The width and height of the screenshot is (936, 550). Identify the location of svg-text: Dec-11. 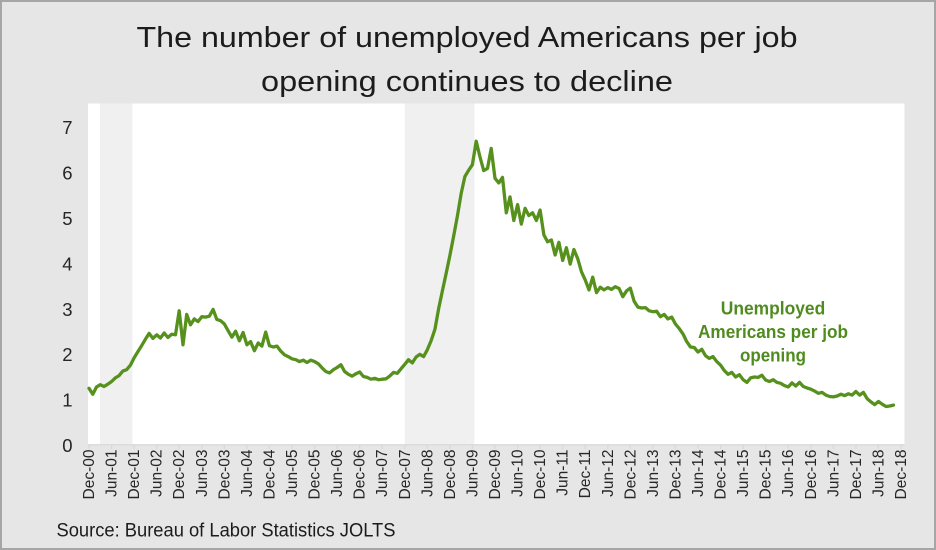
(585, 474).